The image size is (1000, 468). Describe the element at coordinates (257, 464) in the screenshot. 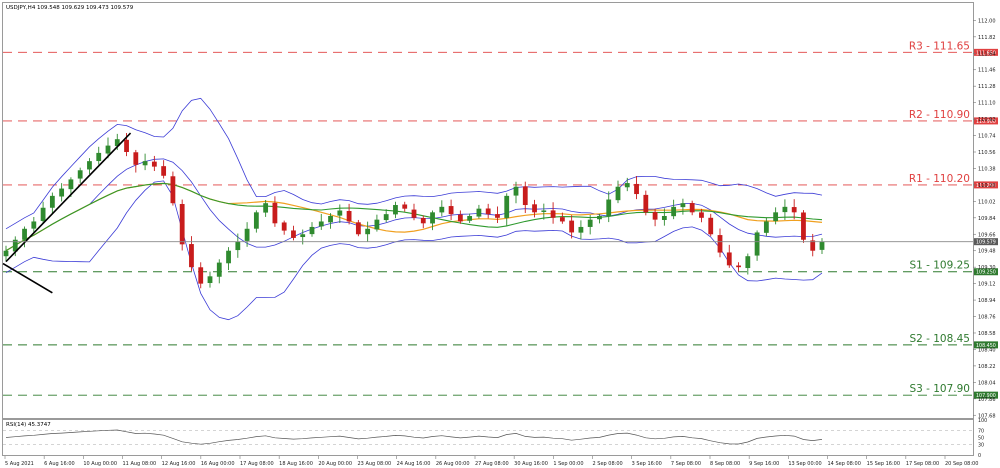

I see `time-tick-label: 17 Aug 08:00` at that location.